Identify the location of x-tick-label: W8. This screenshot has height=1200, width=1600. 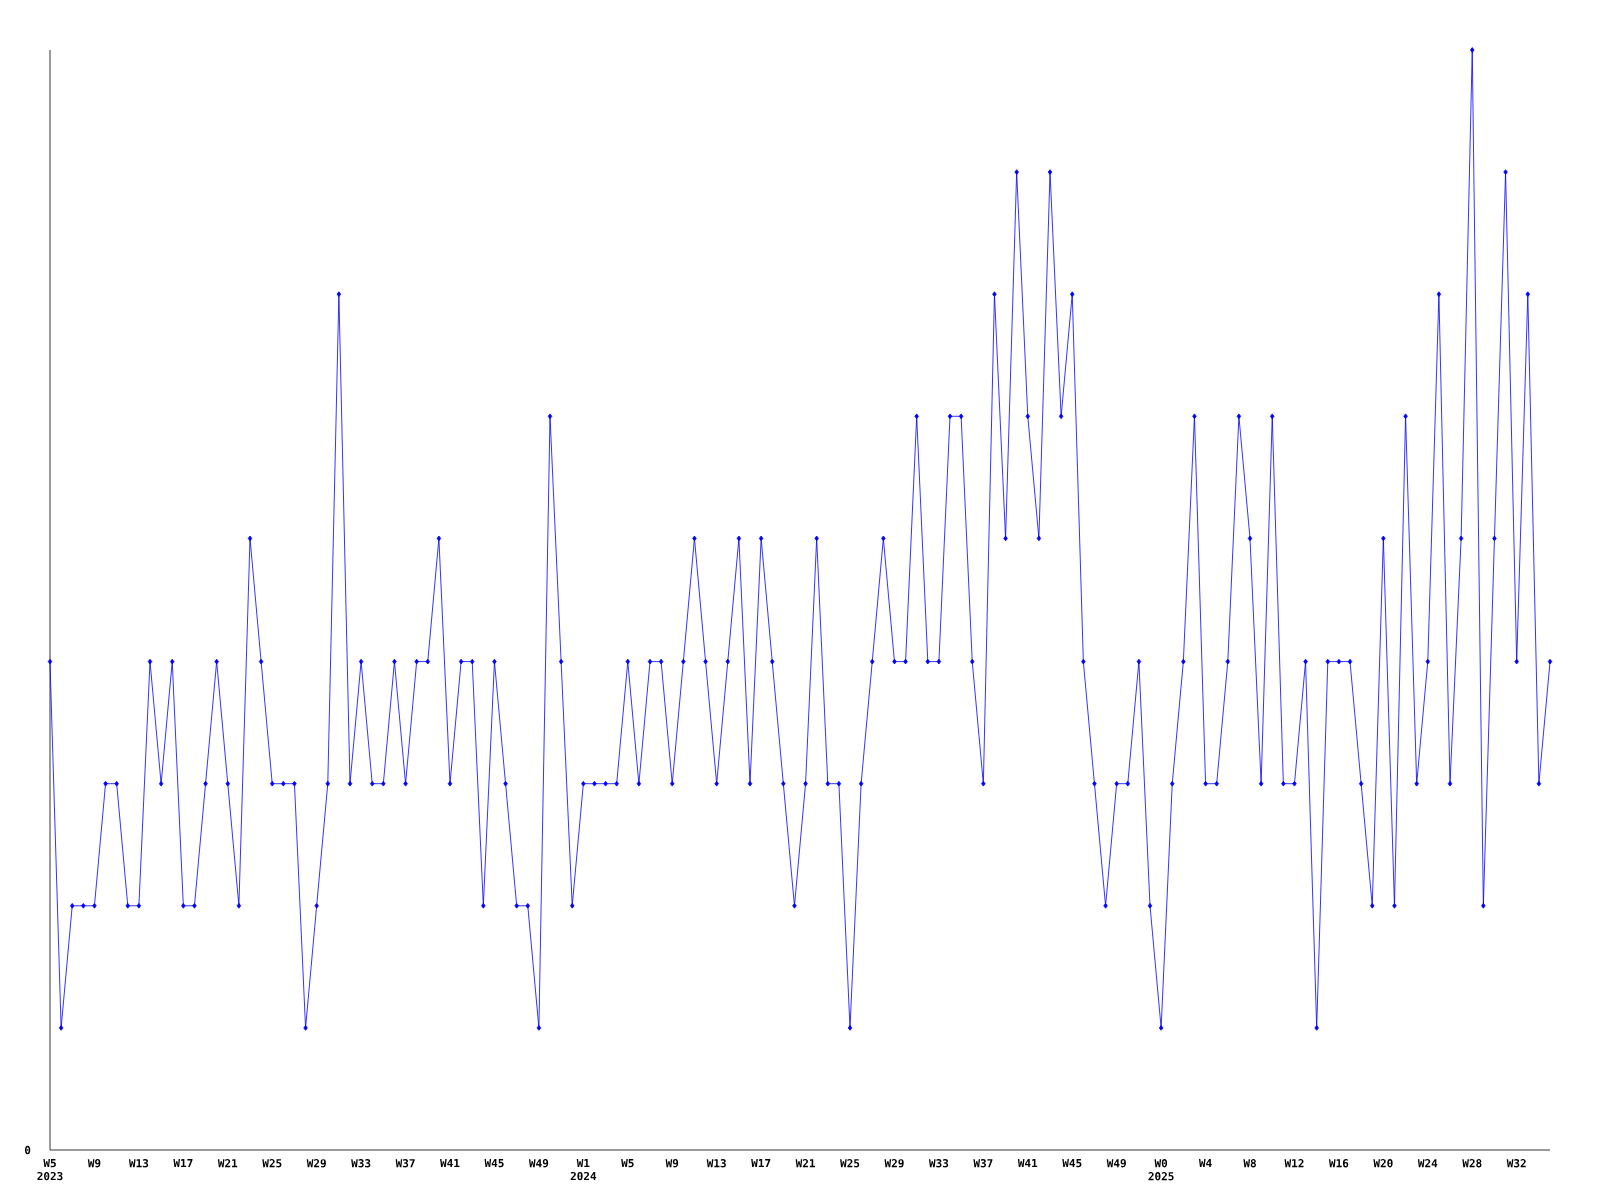
(1249, 1163).